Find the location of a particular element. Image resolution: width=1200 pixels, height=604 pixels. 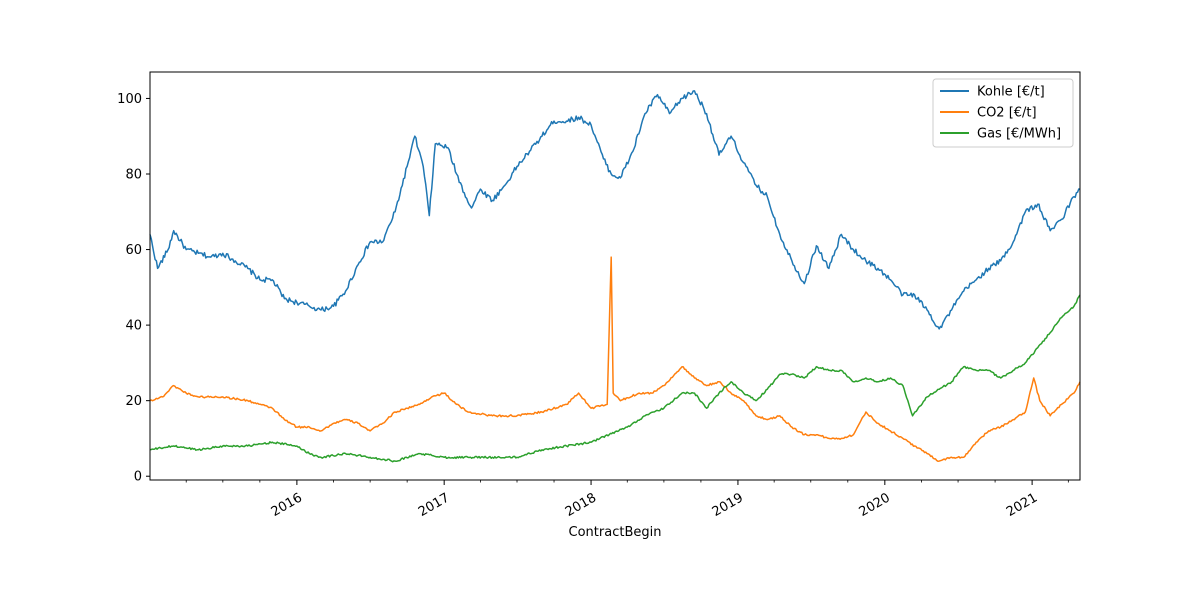

y-tick-label: 20 is located at coordinates (133, 401).